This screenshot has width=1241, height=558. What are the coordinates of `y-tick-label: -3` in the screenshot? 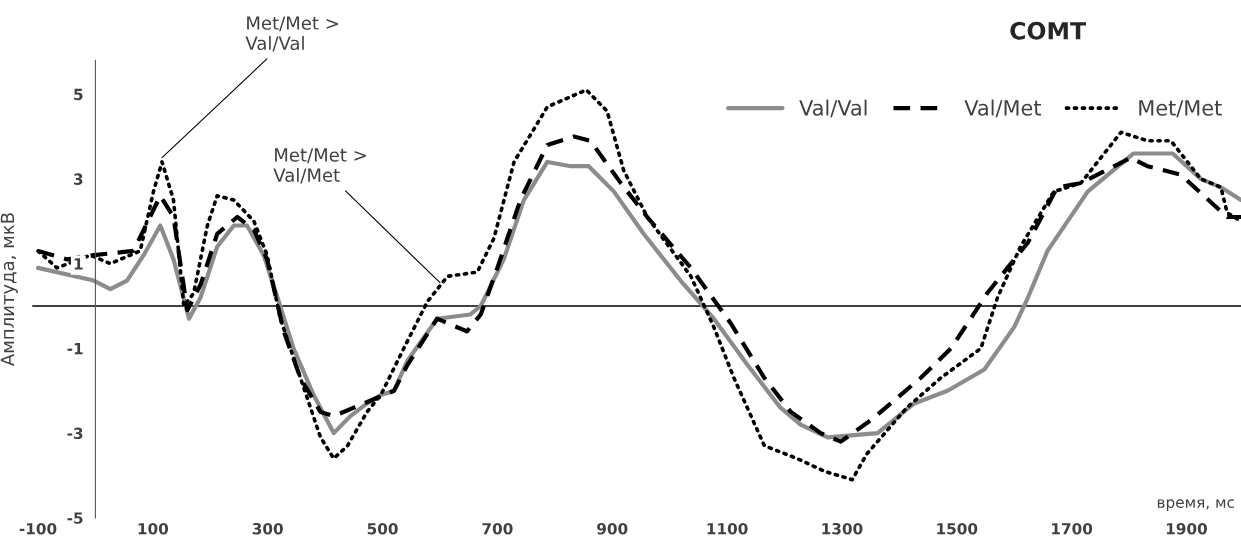 It's located at (75, 433).